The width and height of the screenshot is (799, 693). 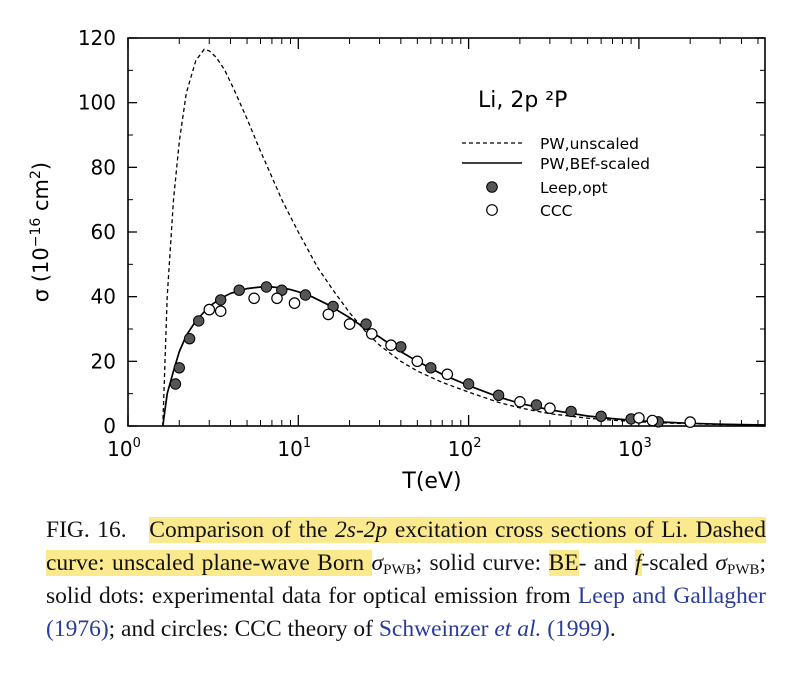 I want to click on y-tick-label: 100, so click(x=97, y=103).